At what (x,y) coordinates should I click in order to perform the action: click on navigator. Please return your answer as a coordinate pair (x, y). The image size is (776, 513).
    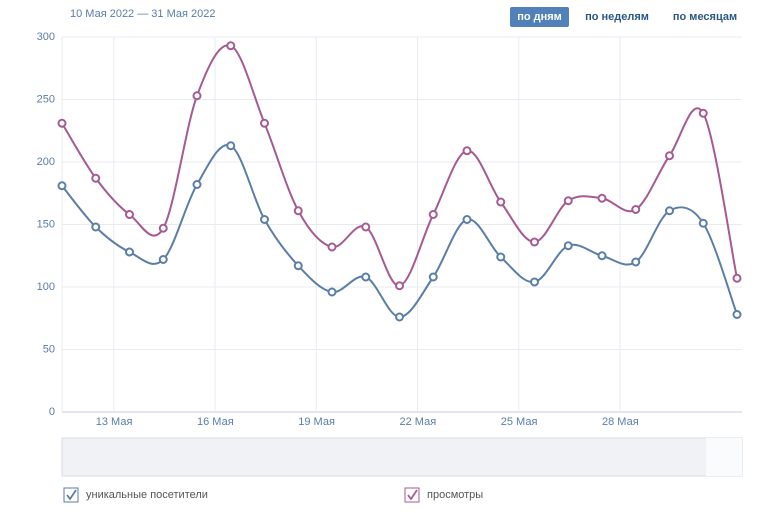
    Looking at the image, I should click on (402, 457).